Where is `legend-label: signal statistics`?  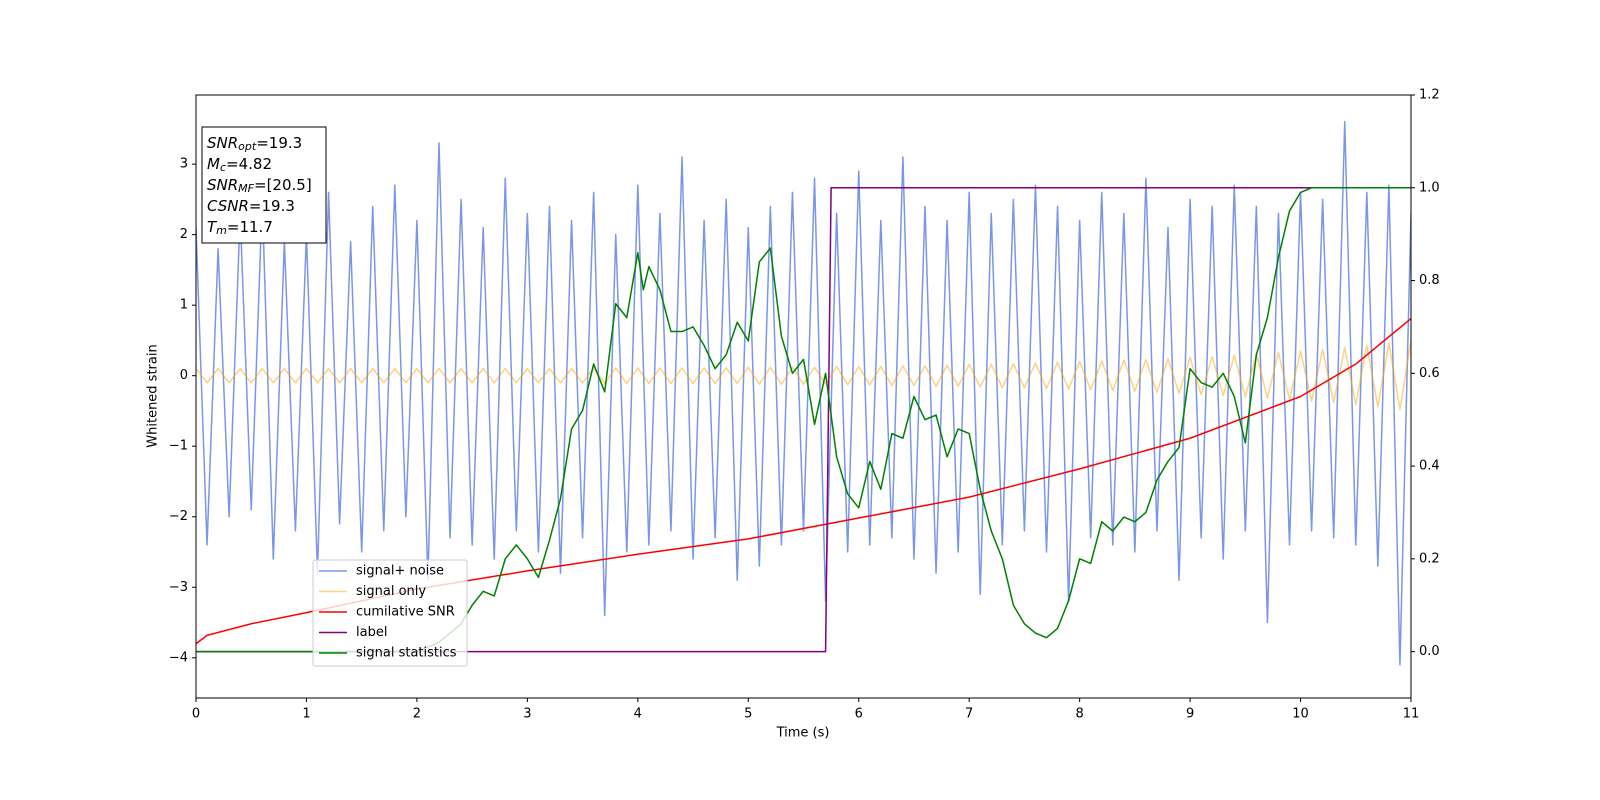 legend-label: signal statistics is located at coordinates (406, 653).